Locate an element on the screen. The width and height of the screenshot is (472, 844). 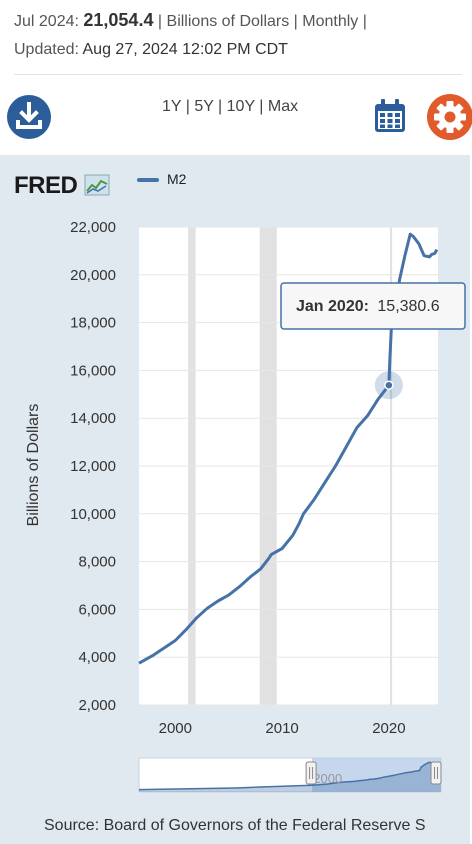
y-tick-label: 12,000 is located at coordinates (93, 466).